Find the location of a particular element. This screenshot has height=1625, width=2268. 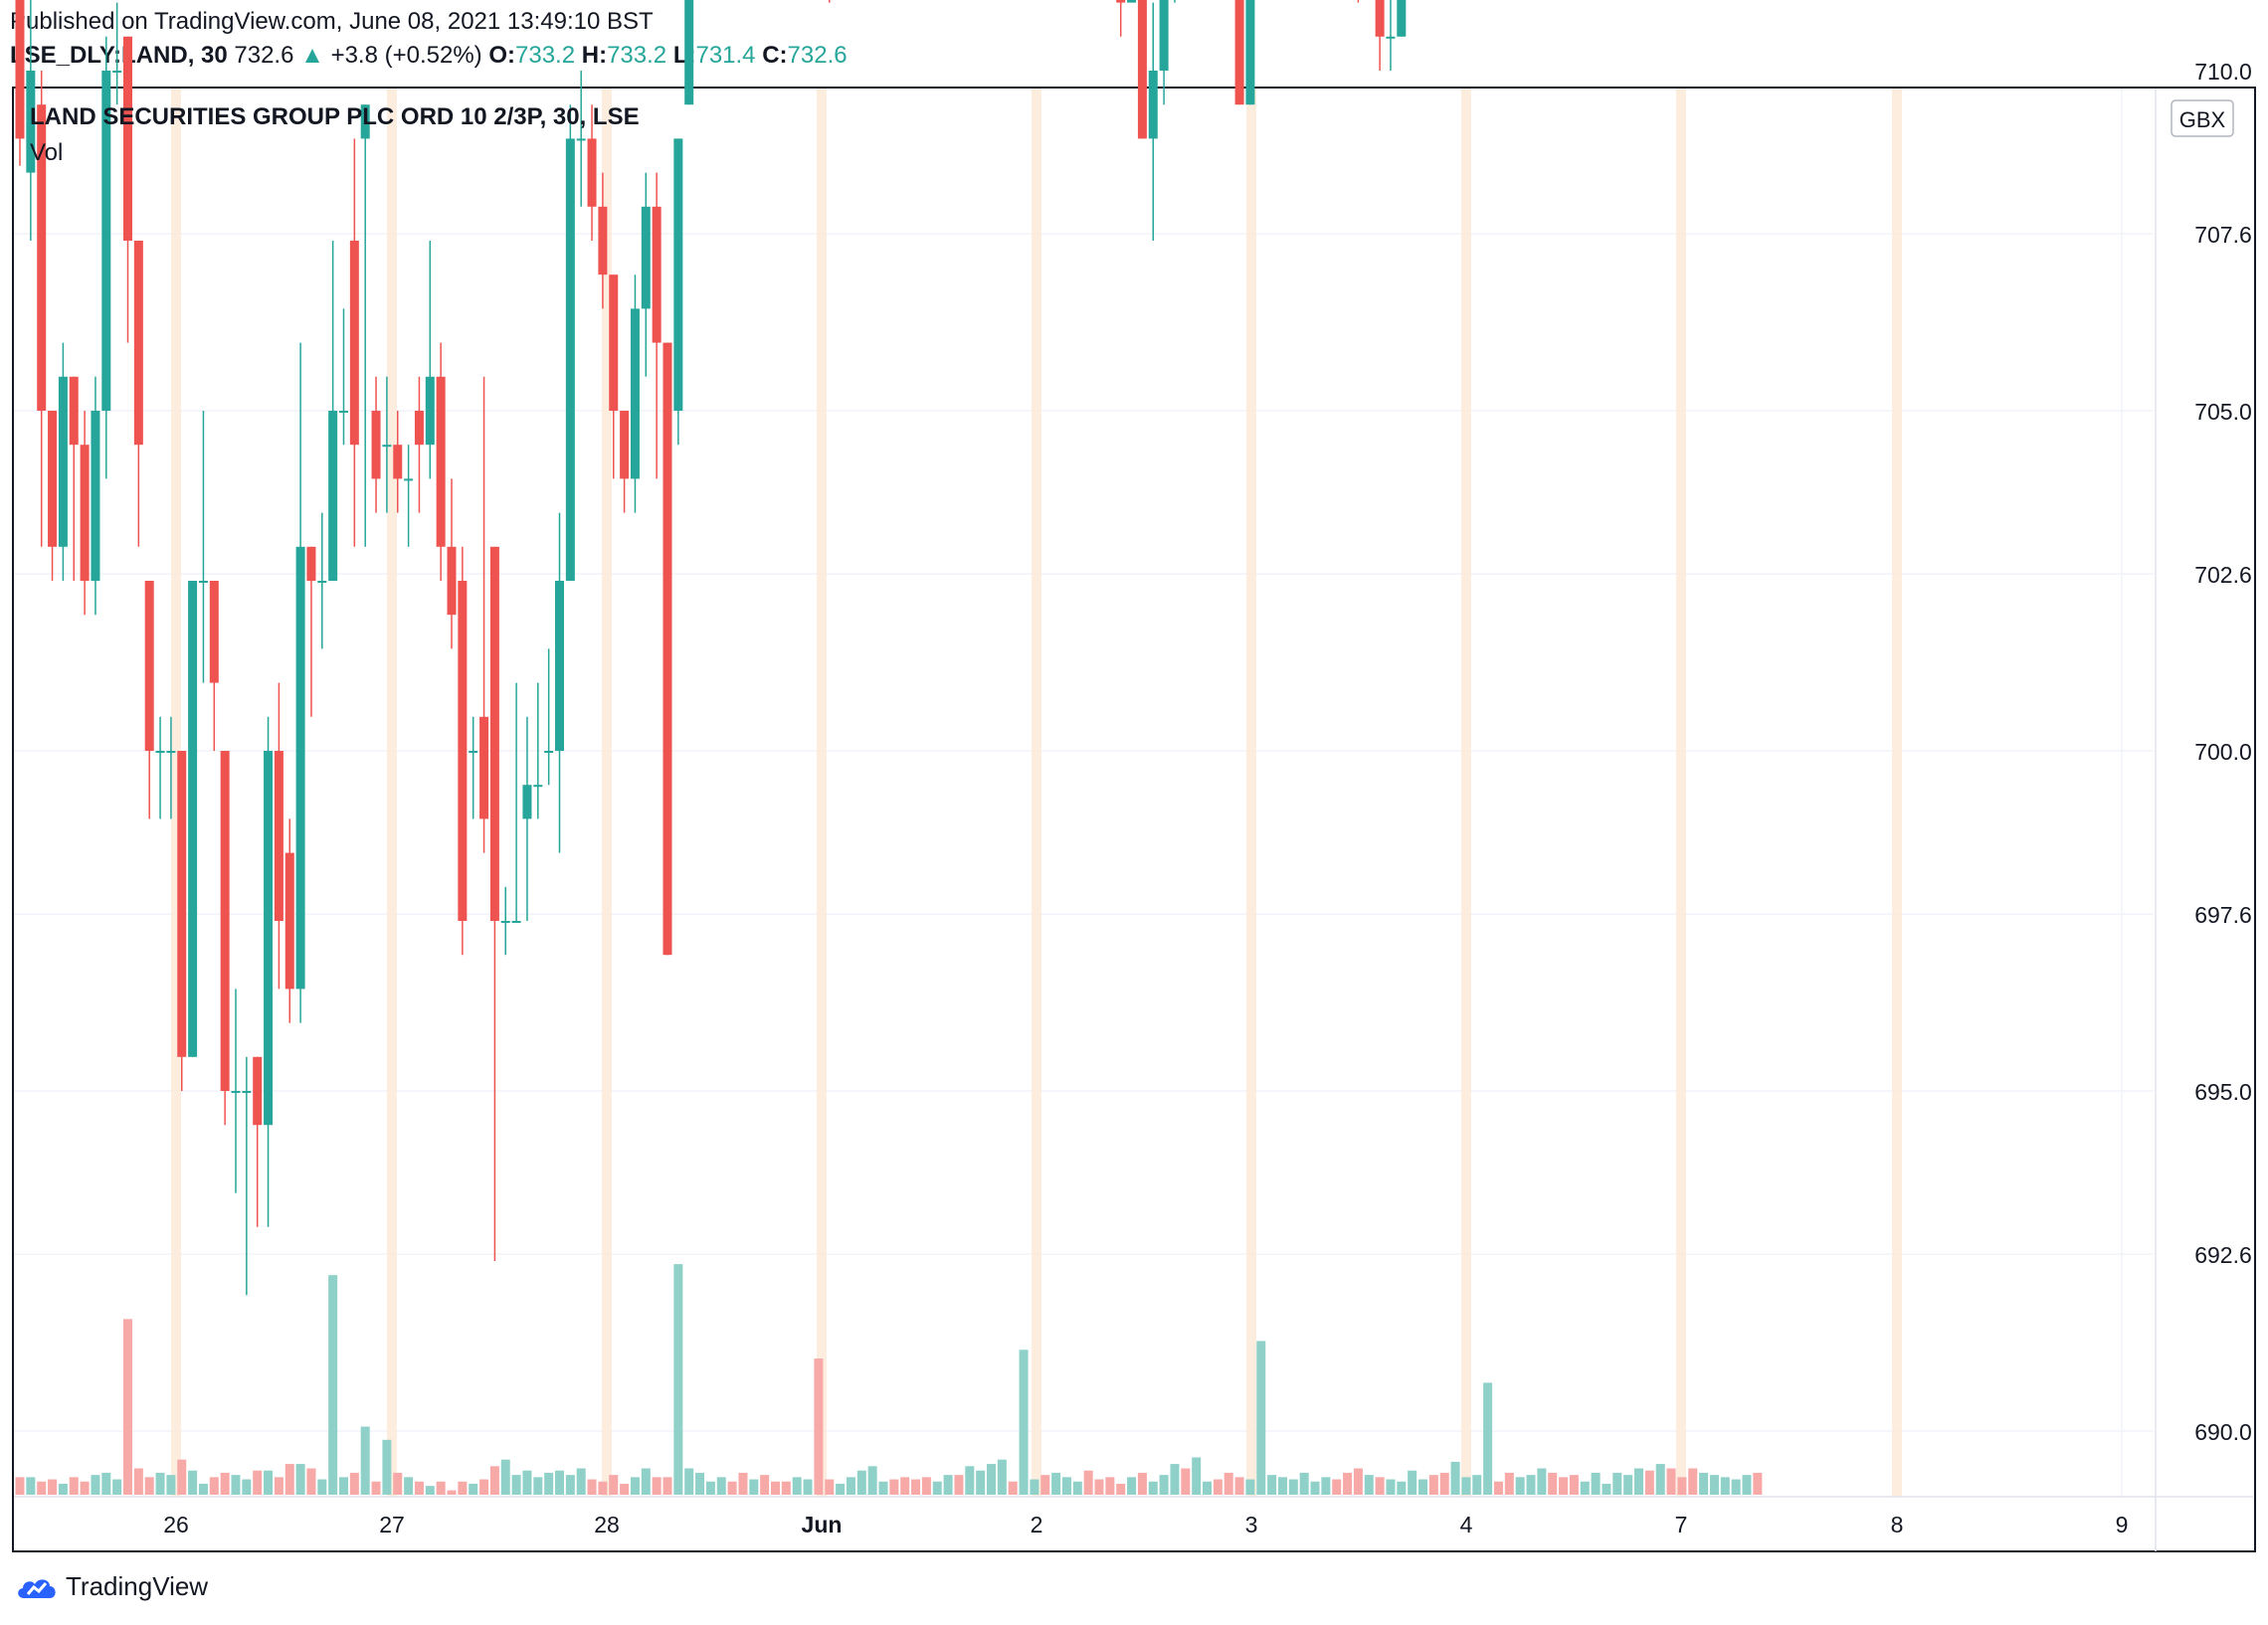

open-label: O: is located at coordinates (502, 55).